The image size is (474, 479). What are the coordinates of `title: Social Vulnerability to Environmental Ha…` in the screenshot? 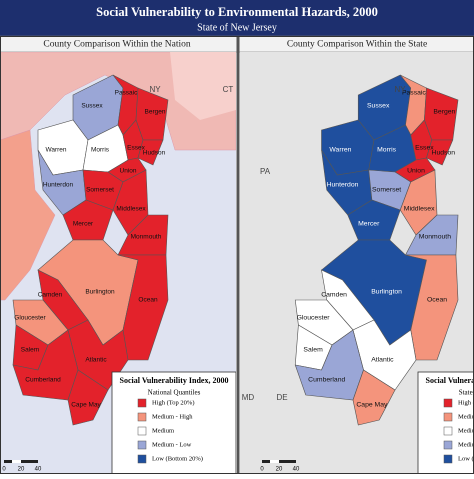 It's located at (237, 12).